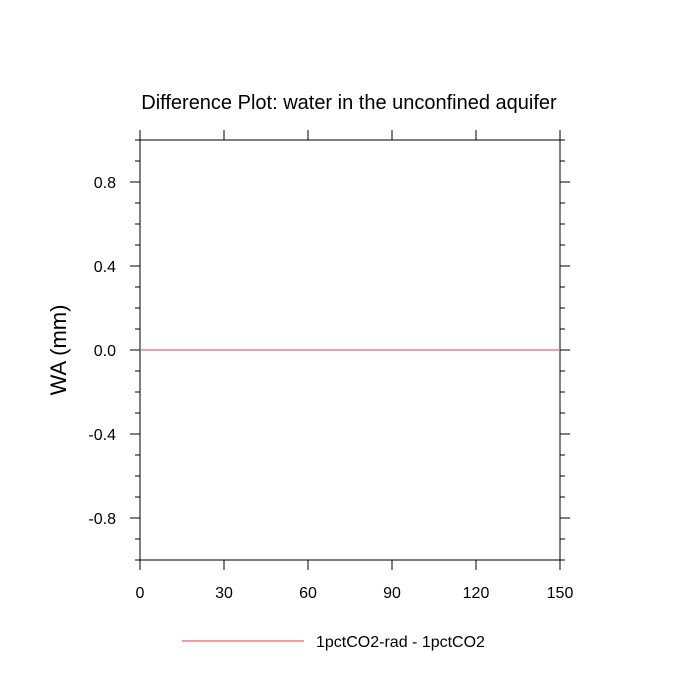  I want to click on y-tick-label: -0.8, so click(102, 519).